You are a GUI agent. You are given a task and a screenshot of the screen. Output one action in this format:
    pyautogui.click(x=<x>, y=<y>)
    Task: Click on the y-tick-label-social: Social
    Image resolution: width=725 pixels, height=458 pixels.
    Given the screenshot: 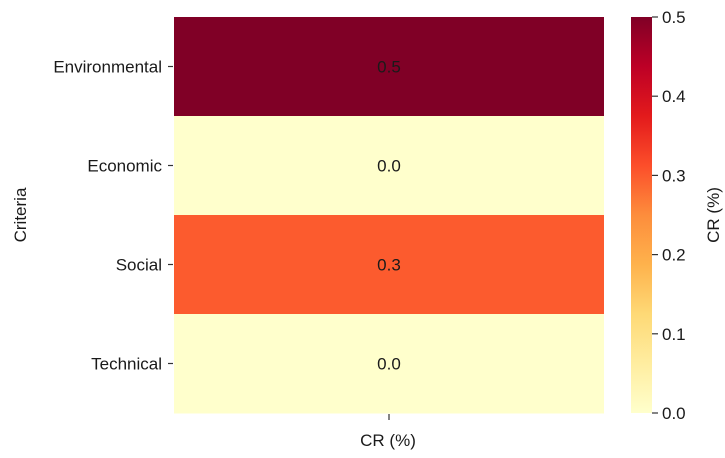 What is the action you would take?
    pyautogui.click(x=139, y=265)
    